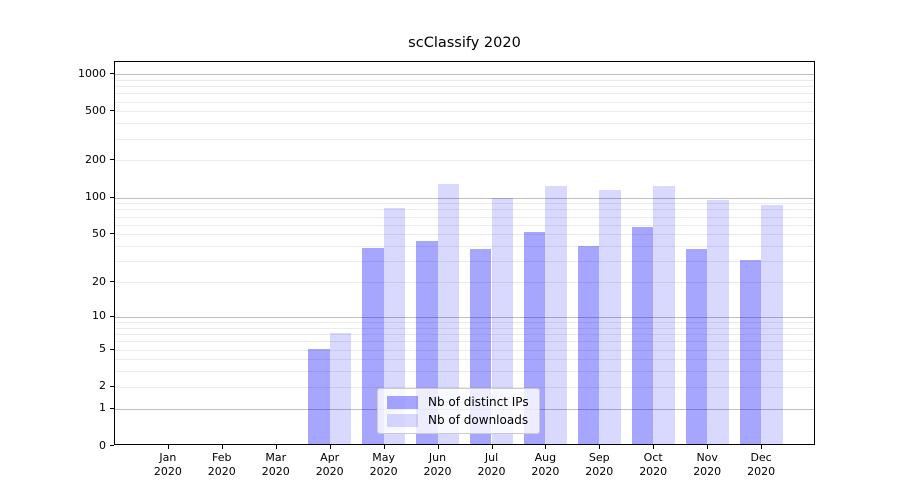 This screenshot has width=900, height=500. What do you see at coordinates (222, 447) in the screenshot?
I see `x-tick-mark-feb` at bounding box center [222, 447].